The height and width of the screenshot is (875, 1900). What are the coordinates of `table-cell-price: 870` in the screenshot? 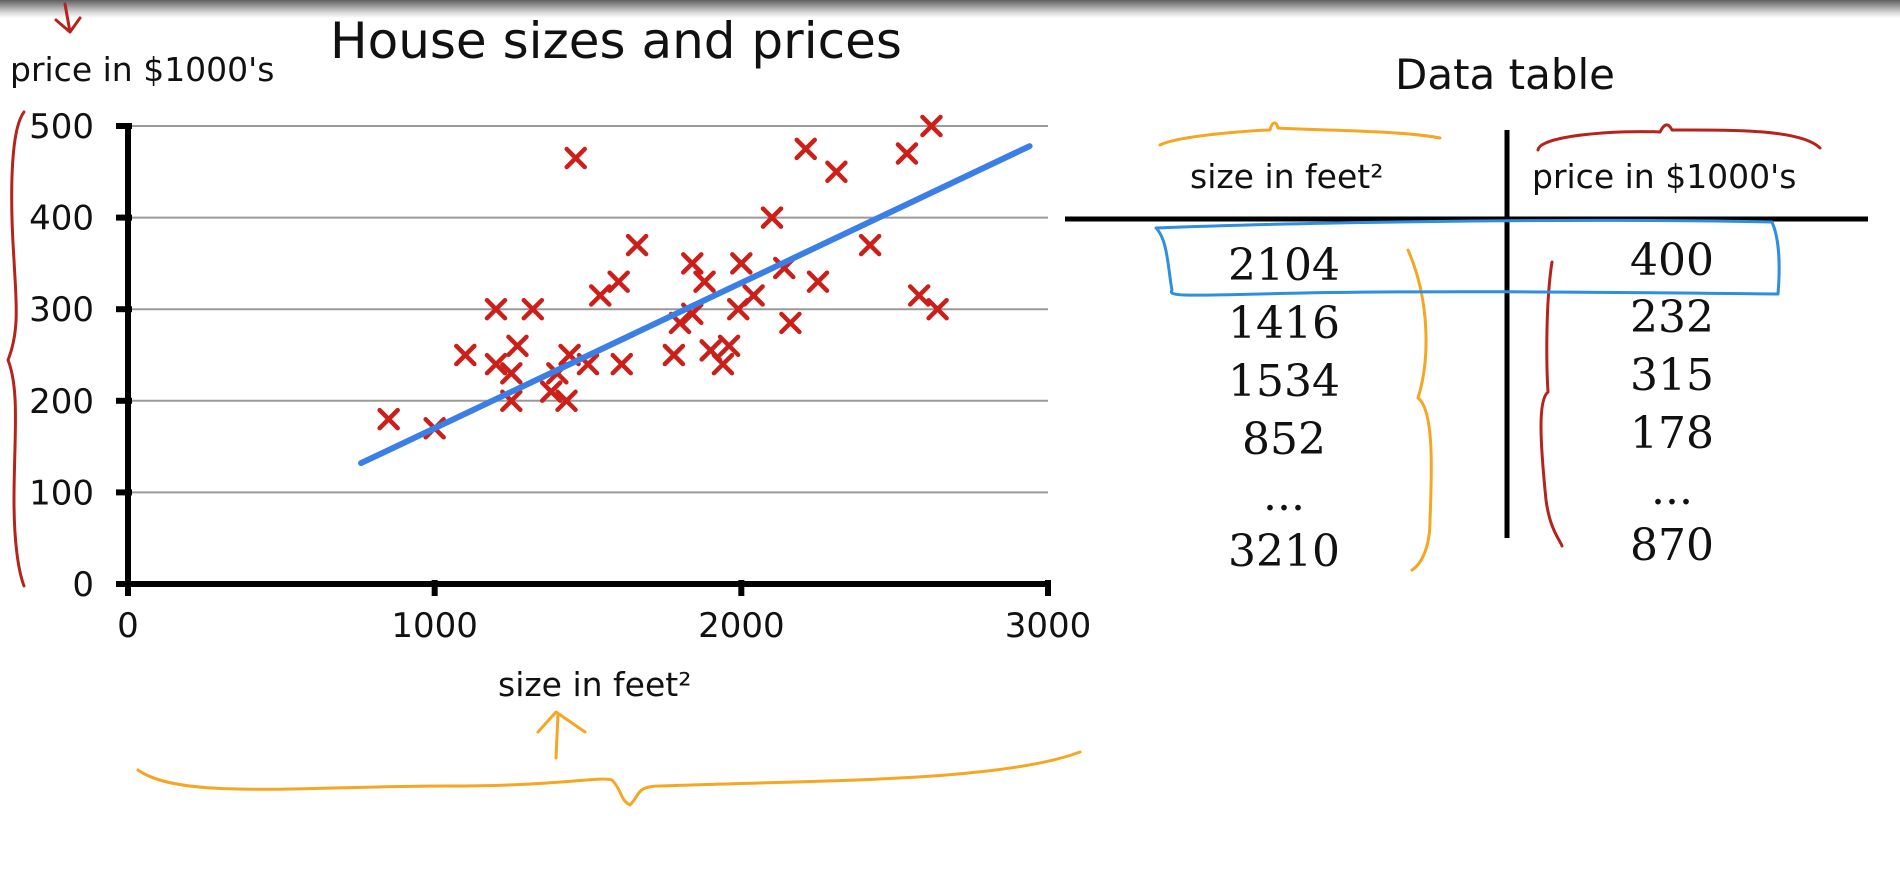 It's located at (1672, 545).